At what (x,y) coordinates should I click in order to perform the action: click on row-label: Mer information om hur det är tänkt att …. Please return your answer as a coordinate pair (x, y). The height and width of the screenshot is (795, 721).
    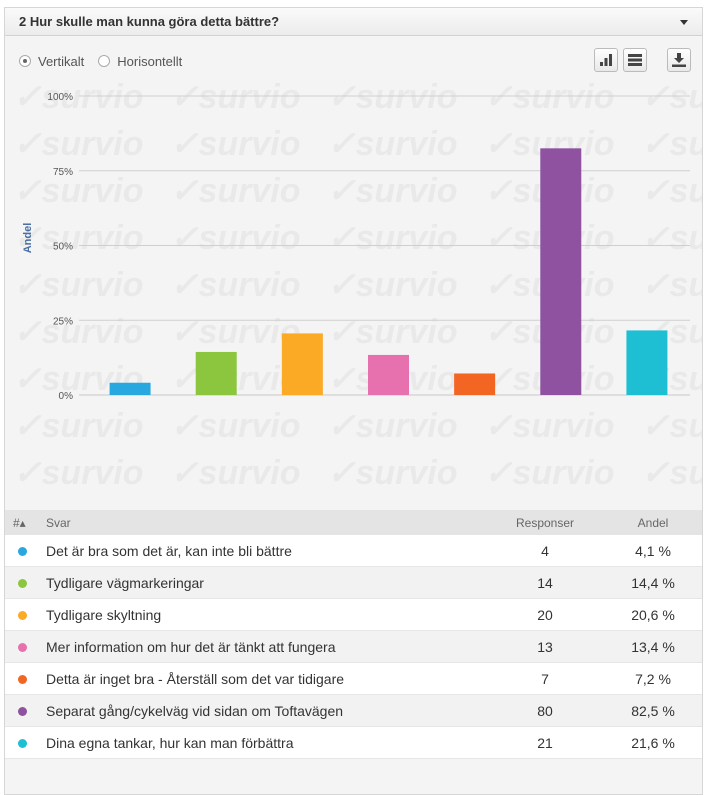
    Looking at the image, I should click on (191, 647).